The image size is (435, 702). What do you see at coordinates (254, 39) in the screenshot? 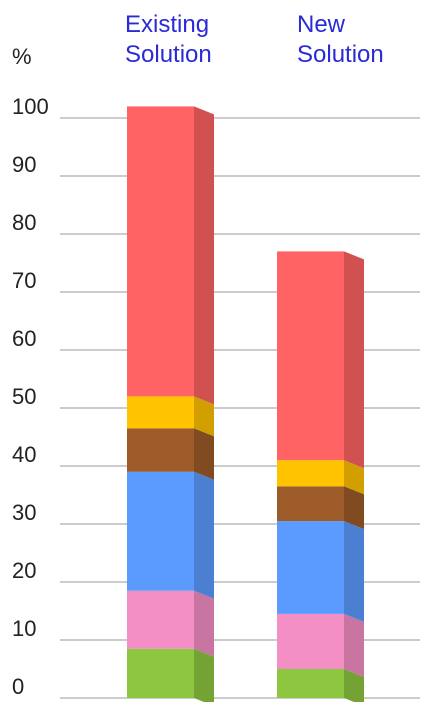
I see `category-labels: Existing Solution New Solution` at bounding box center [254, 39].